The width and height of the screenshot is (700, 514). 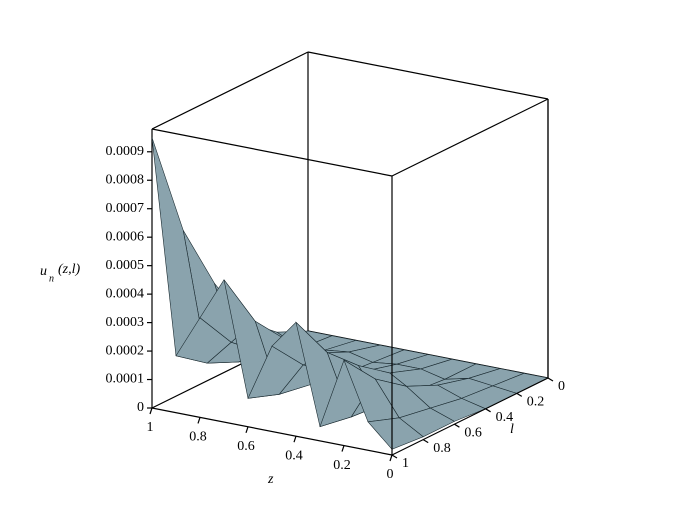 What do you see at coordinates (442, 448) in the screenshot?
I see `y-tick-label: 0.8` at bounding box center [442, 448].